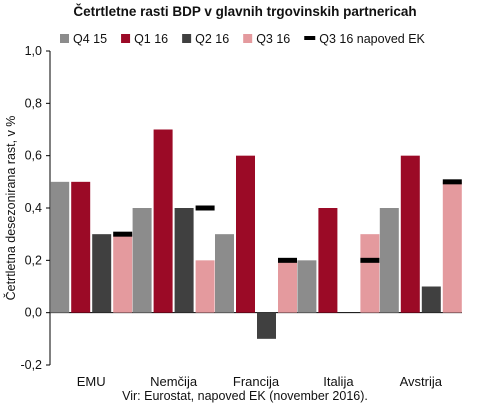 The width and height of the screenshot is (490, 412). I want to click on bar-nemčija-q3-16, so click(205, 286).